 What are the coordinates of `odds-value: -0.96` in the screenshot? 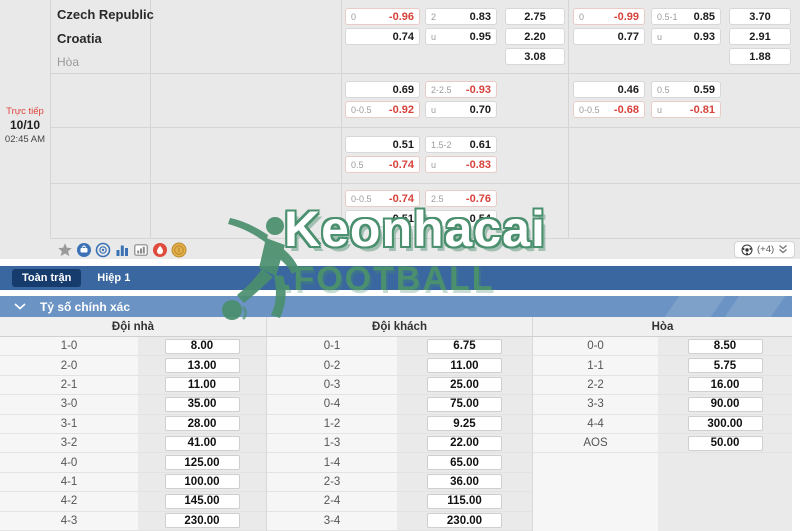 It's located at (401, 16).